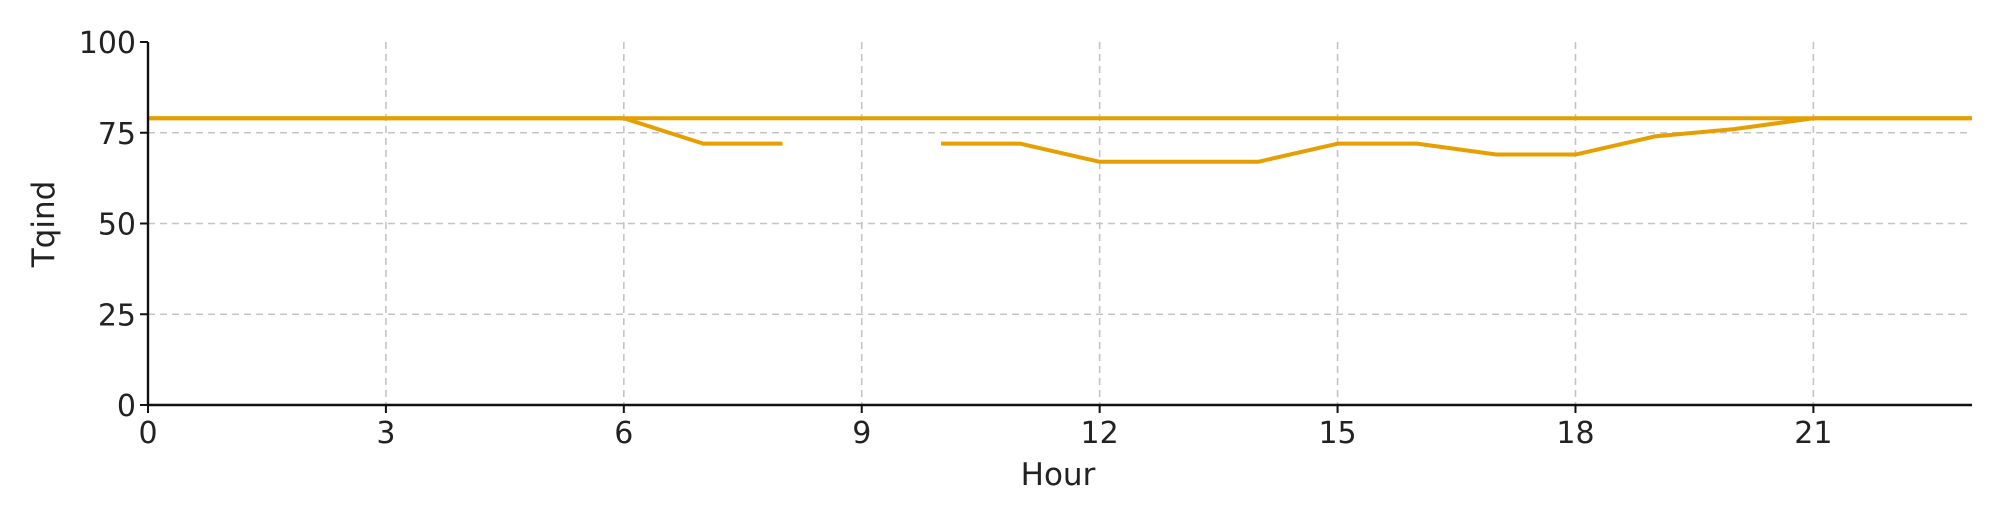 This screenshot has width=2000, height=520. I want to click on y-axis-title: Tqind, so click(44, 225).